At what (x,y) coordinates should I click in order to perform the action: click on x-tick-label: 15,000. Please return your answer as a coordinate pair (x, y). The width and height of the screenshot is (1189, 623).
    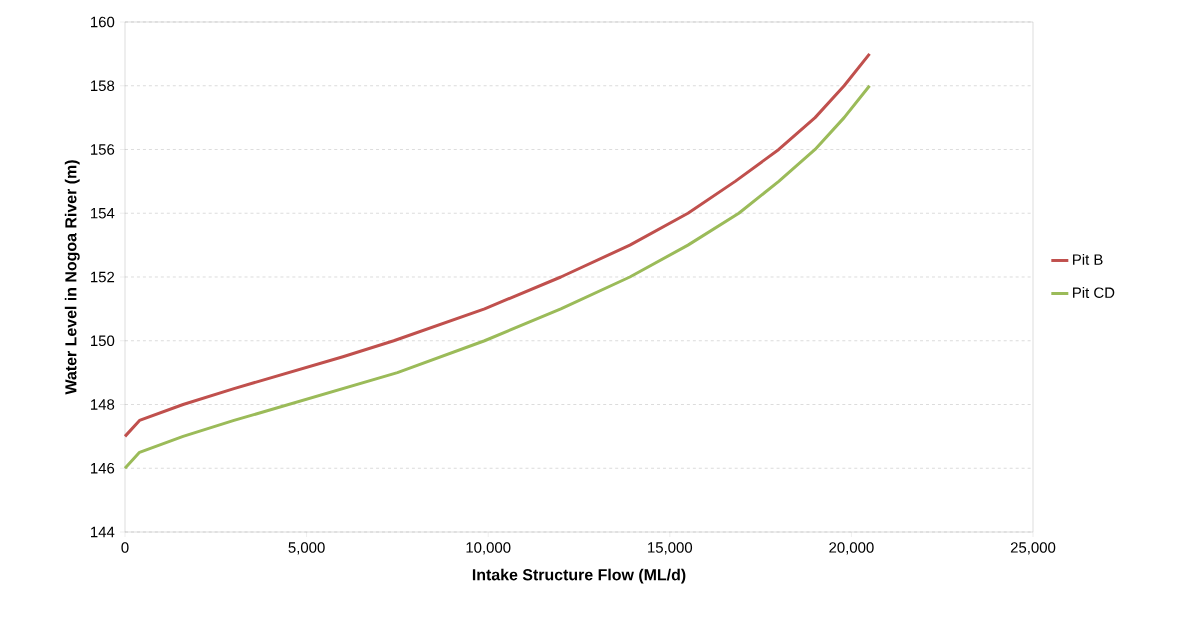
    Looking at the image, I should click on (670, 548).